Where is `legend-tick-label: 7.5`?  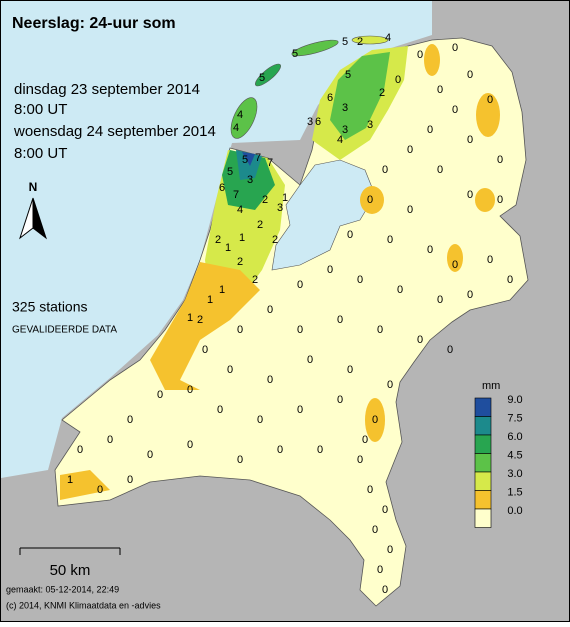 legend-tick-label: 7.5 is located at coordinates (514, 418).